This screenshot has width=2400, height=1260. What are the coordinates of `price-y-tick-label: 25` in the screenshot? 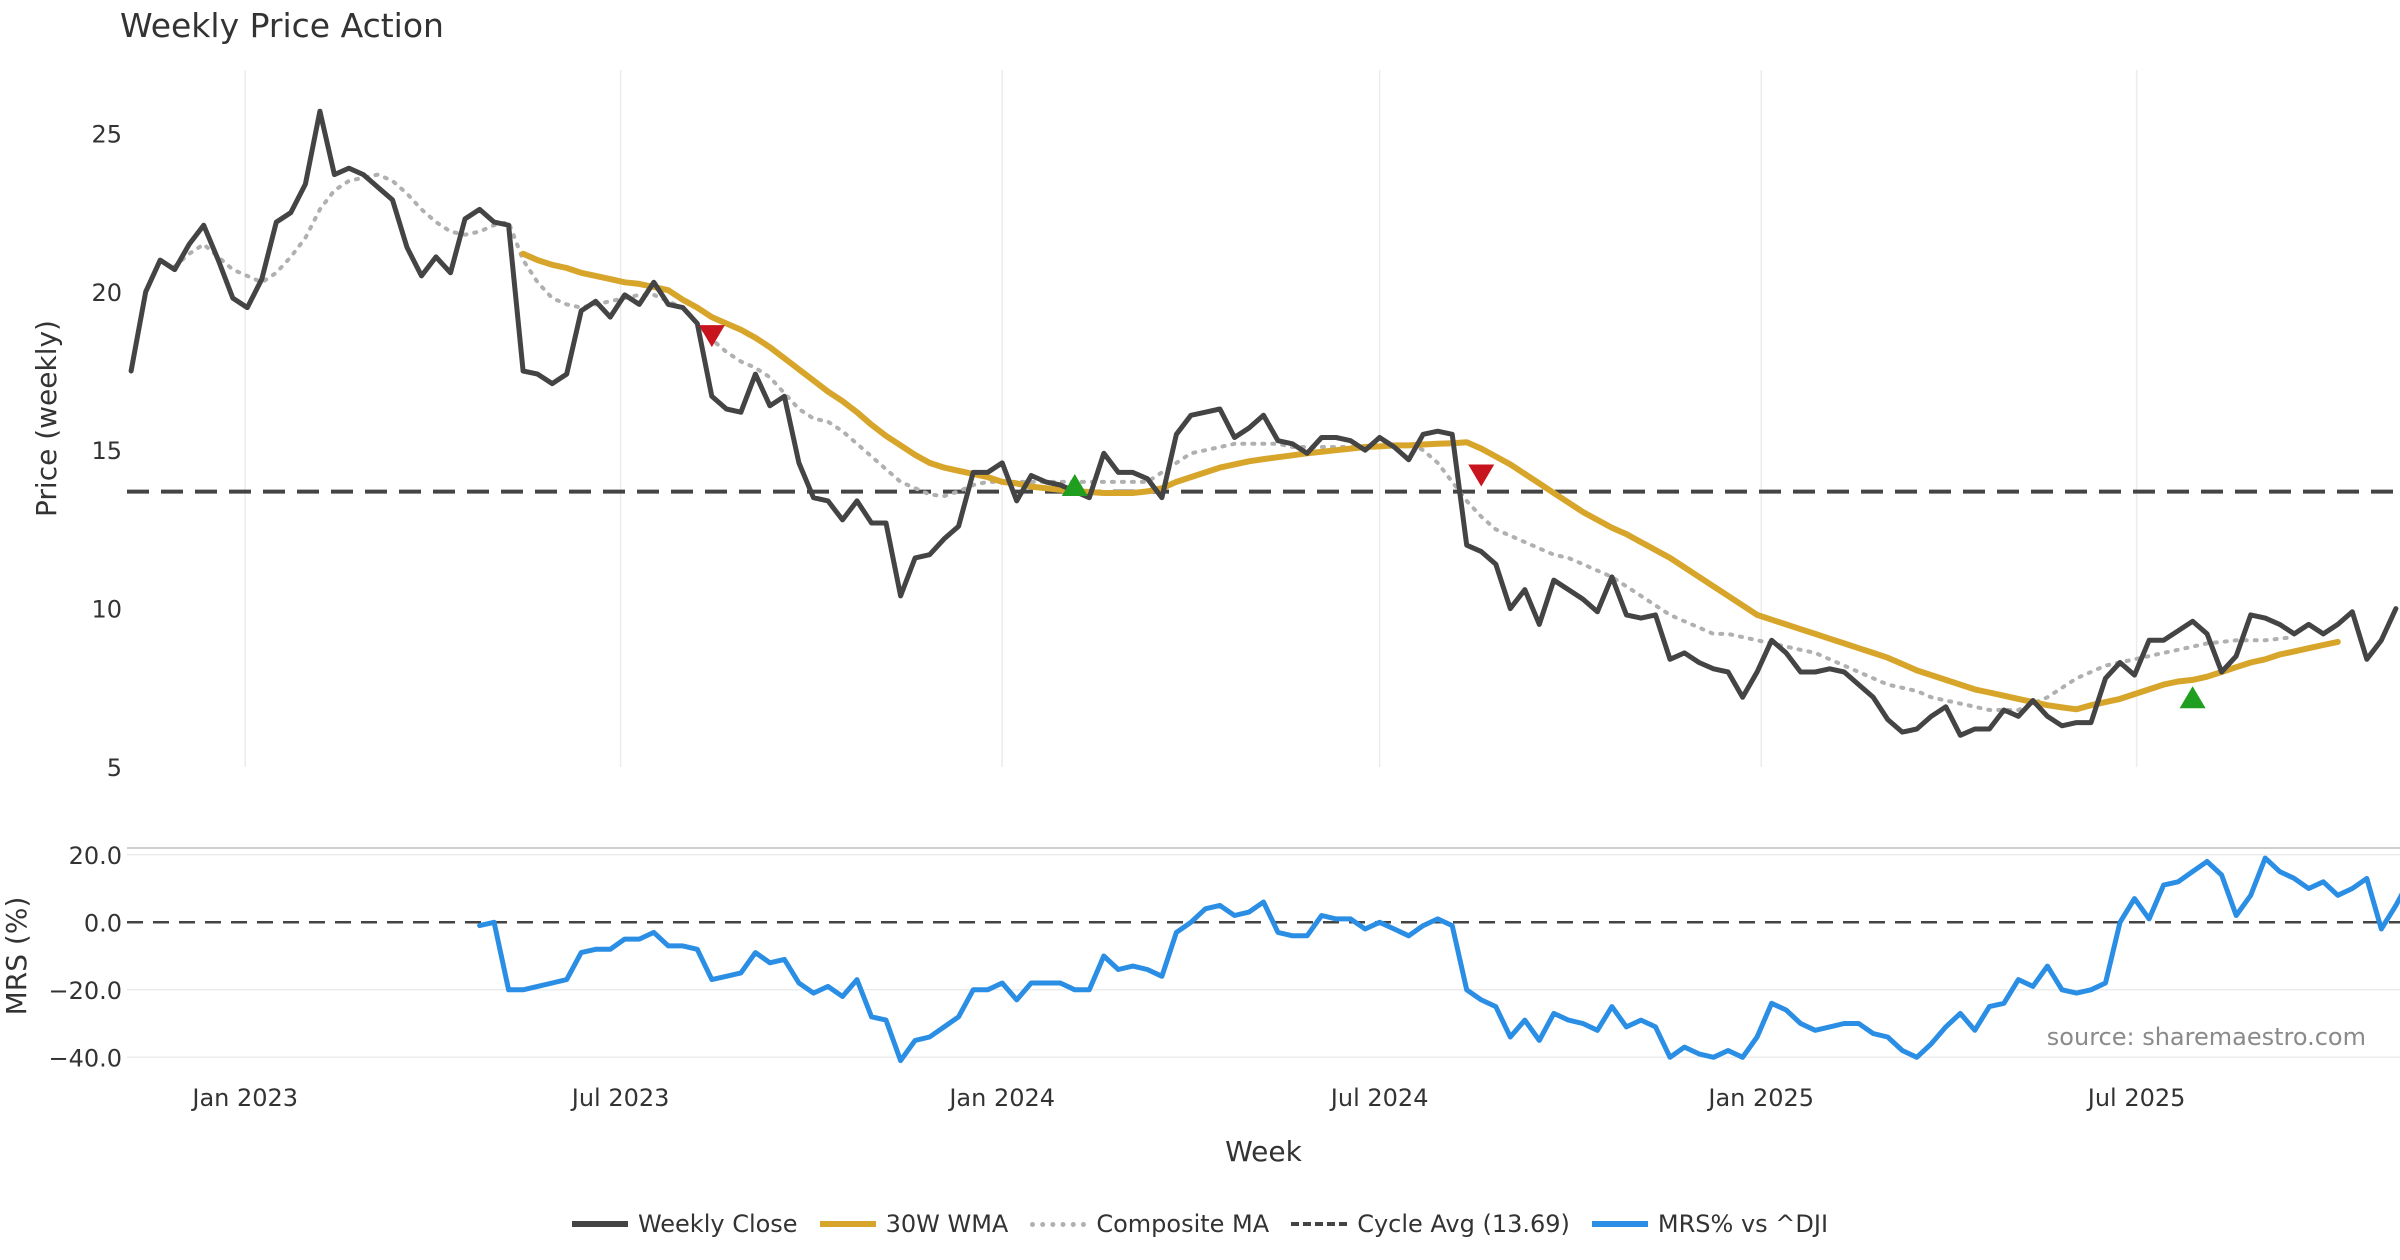 It's located at (106, 134).